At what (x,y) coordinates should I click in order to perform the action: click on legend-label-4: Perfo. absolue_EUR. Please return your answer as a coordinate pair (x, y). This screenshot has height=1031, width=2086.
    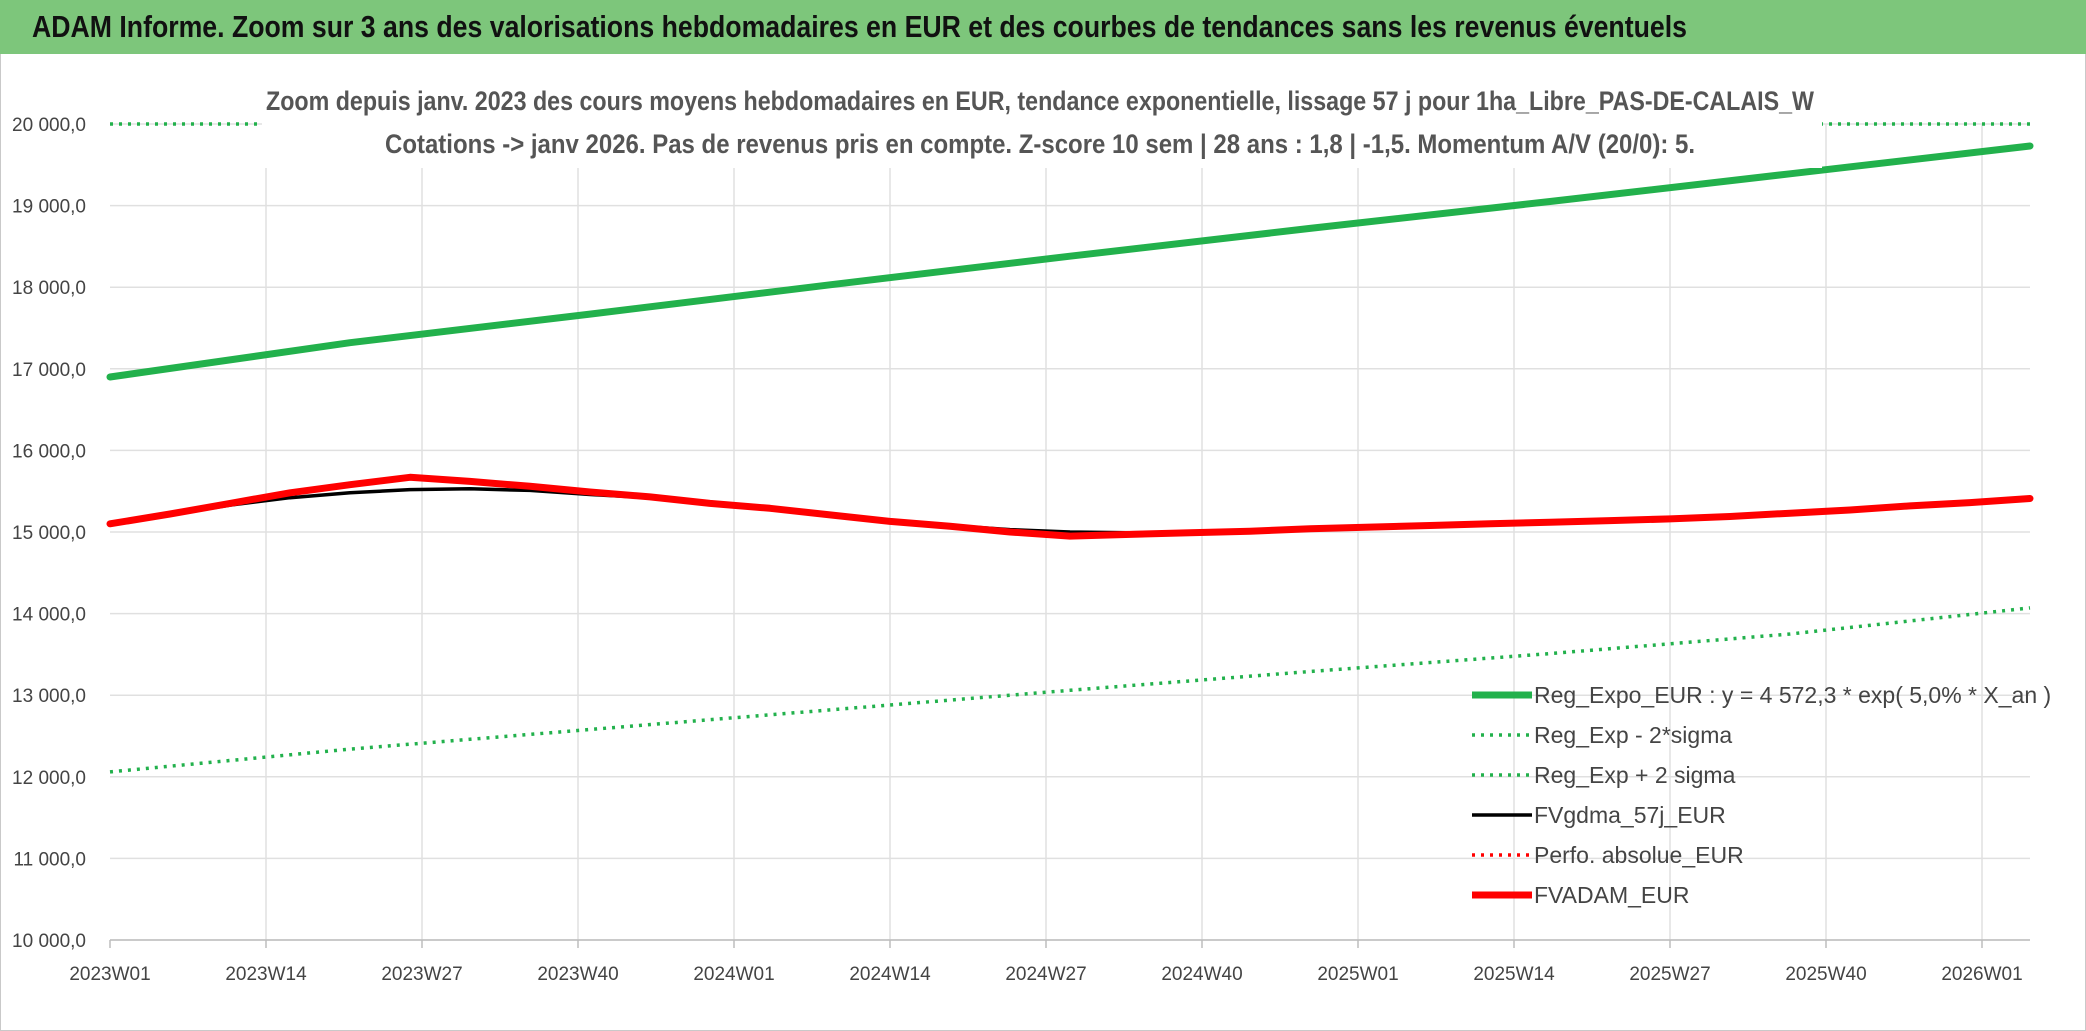
    Looking at the image, I should click on (1639, 855).